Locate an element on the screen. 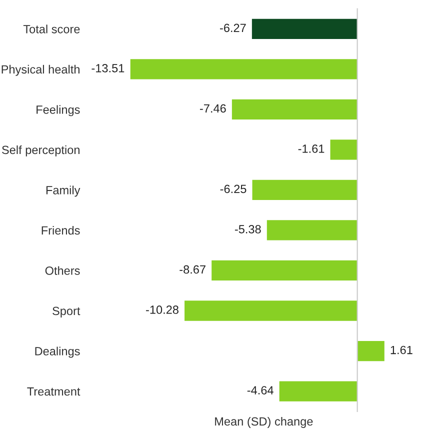 Image resolution: width=427 pixels, height=440 pixels. x-axis-title: Mean (SD) change is located at coordinates (264, 422).